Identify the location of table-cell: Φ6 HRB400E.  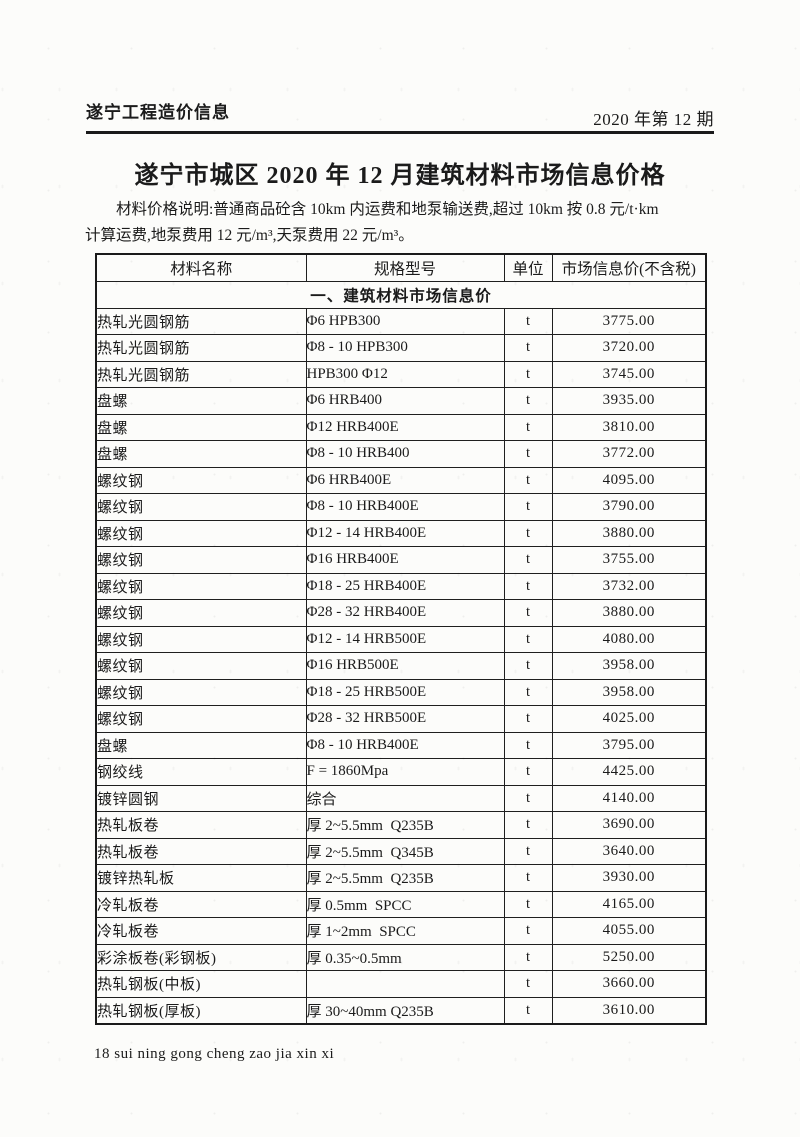
(405, 480).